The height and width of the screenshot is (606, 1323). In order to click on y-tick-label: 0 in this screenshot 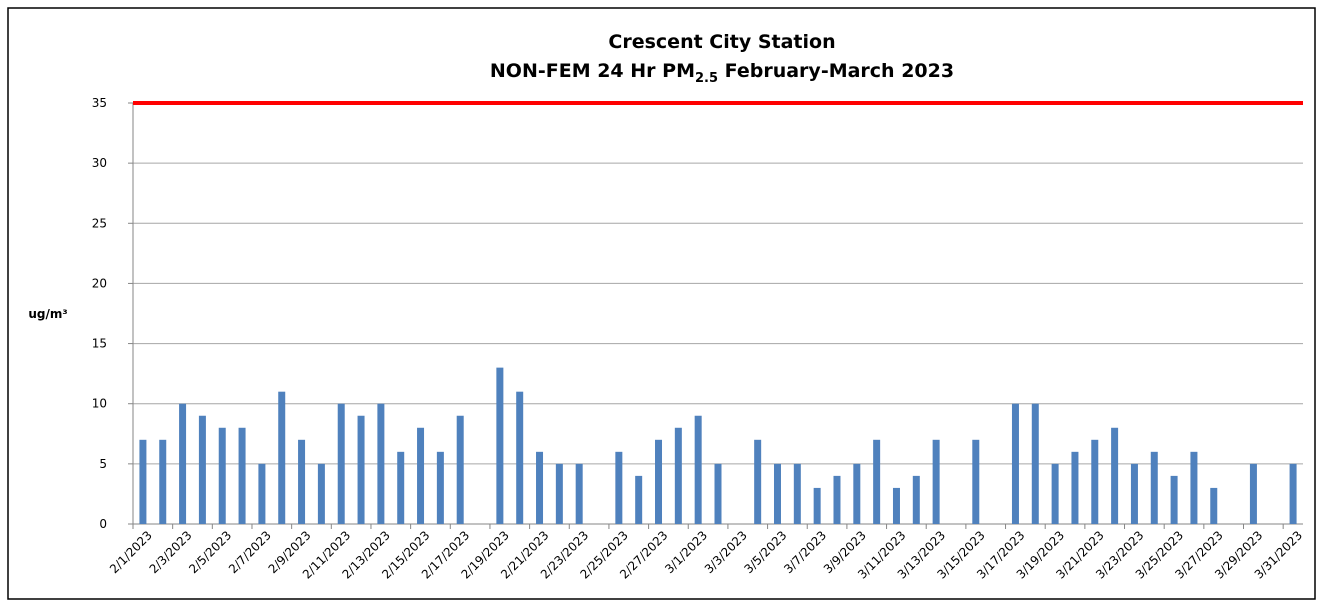, I will do `click(103, 524)`.